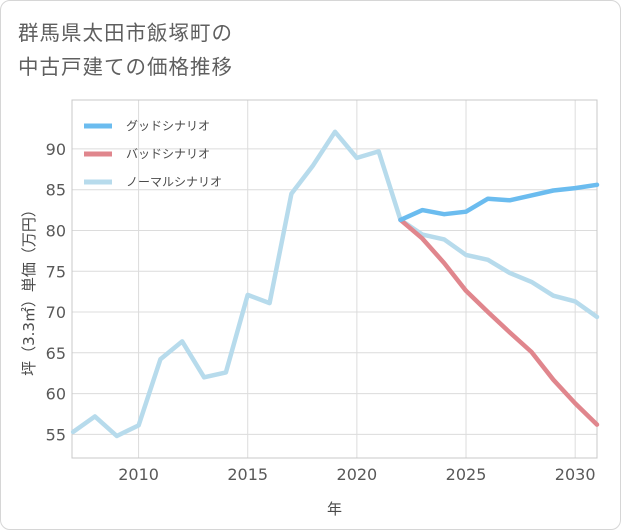 Image resolution: width=621 pixels, height=530 pixels. Describe the element at coordinates (168, 126) in the screenshot. I see `legend-label-0: グッドシナリオ` at that location.